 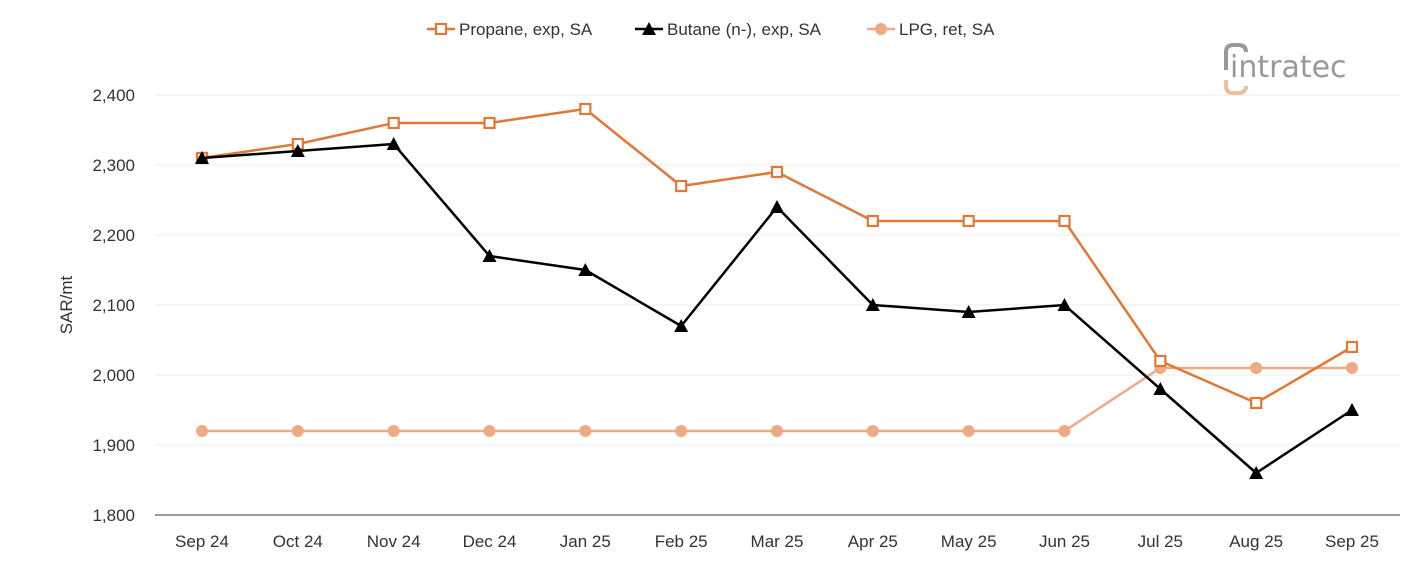 What do you see at coordinates (585, 541) in the screenshot?
I see `x-tick-label: Jan 25` at bounding box center [585, 541].